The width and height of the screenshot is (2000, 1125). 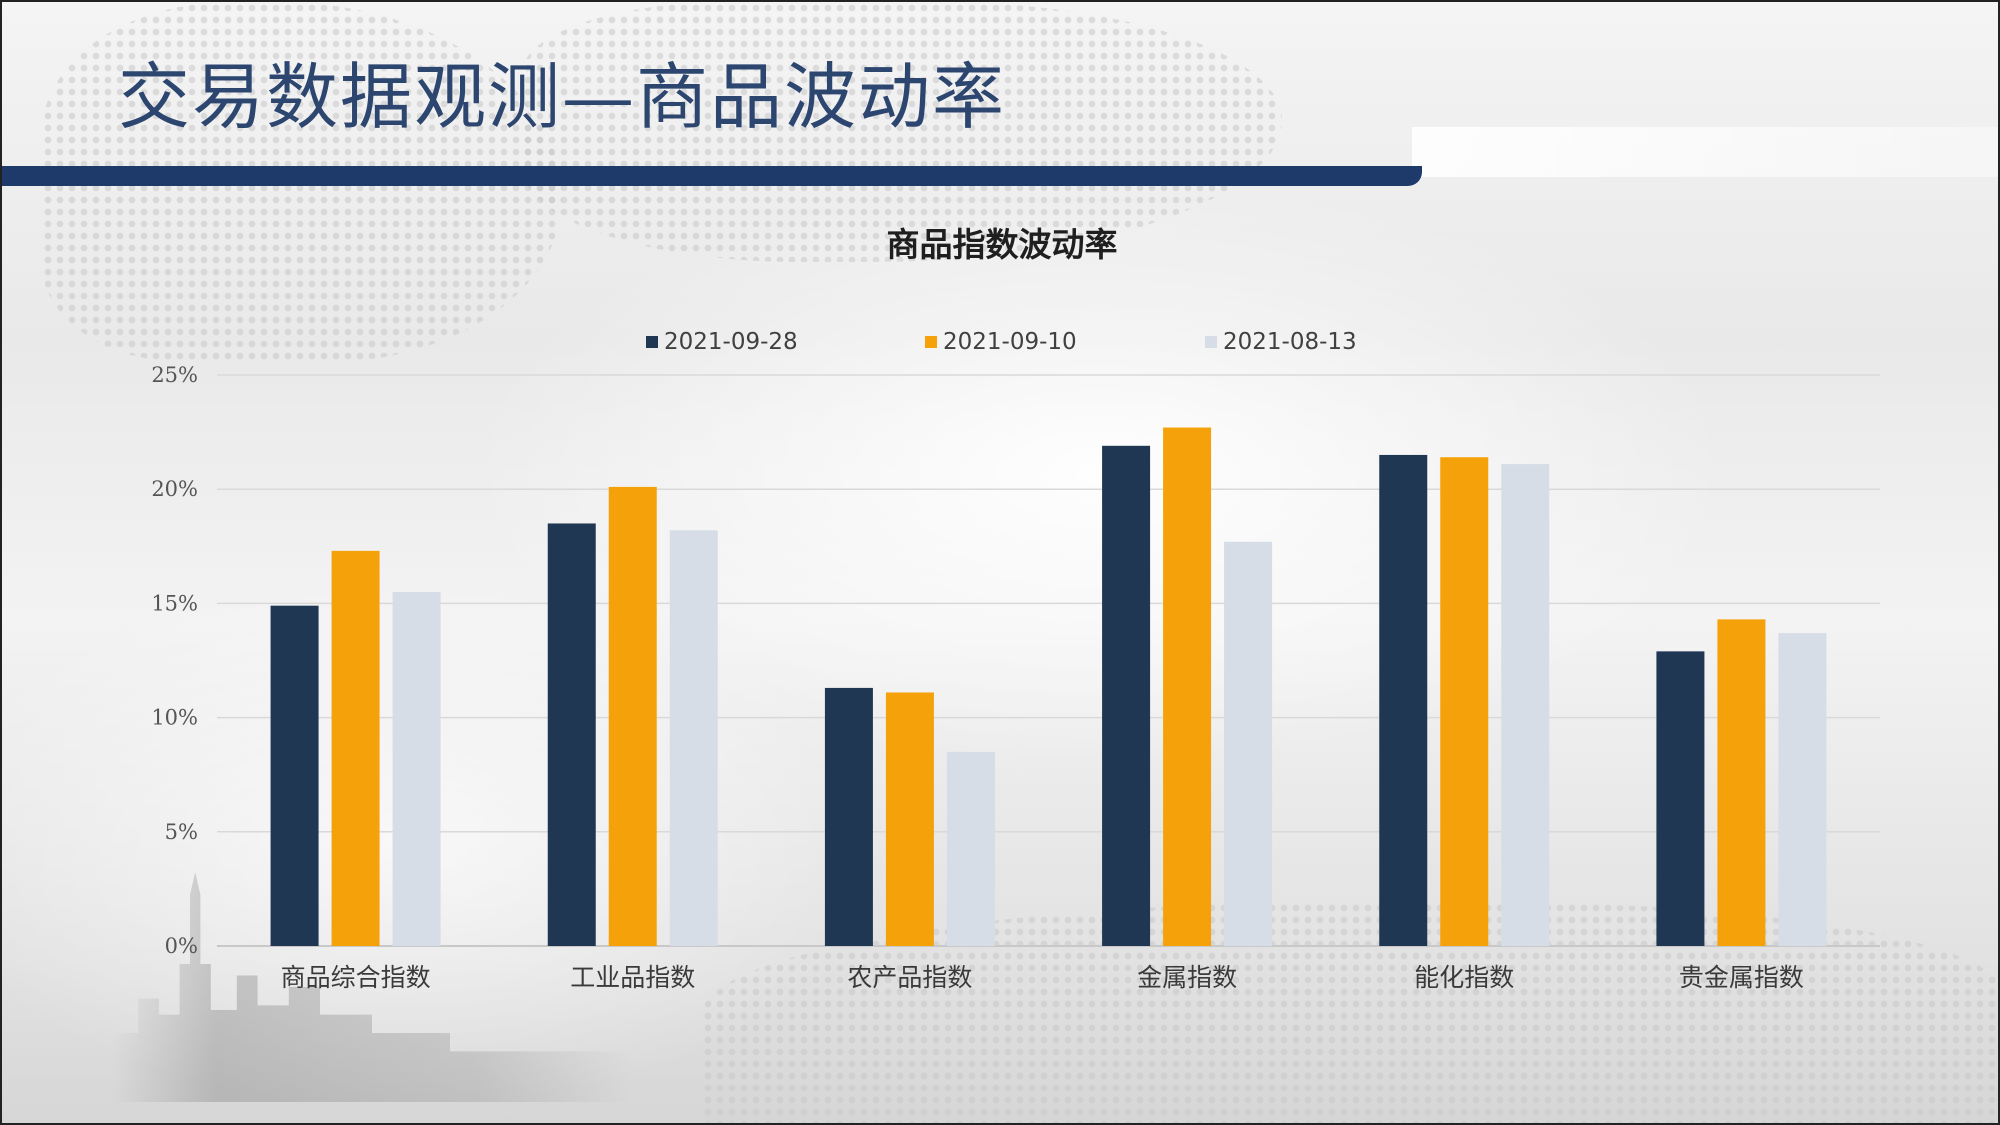 I want to click on legend-item-series-1: 2021-09-28, so click(x=722, y=342).